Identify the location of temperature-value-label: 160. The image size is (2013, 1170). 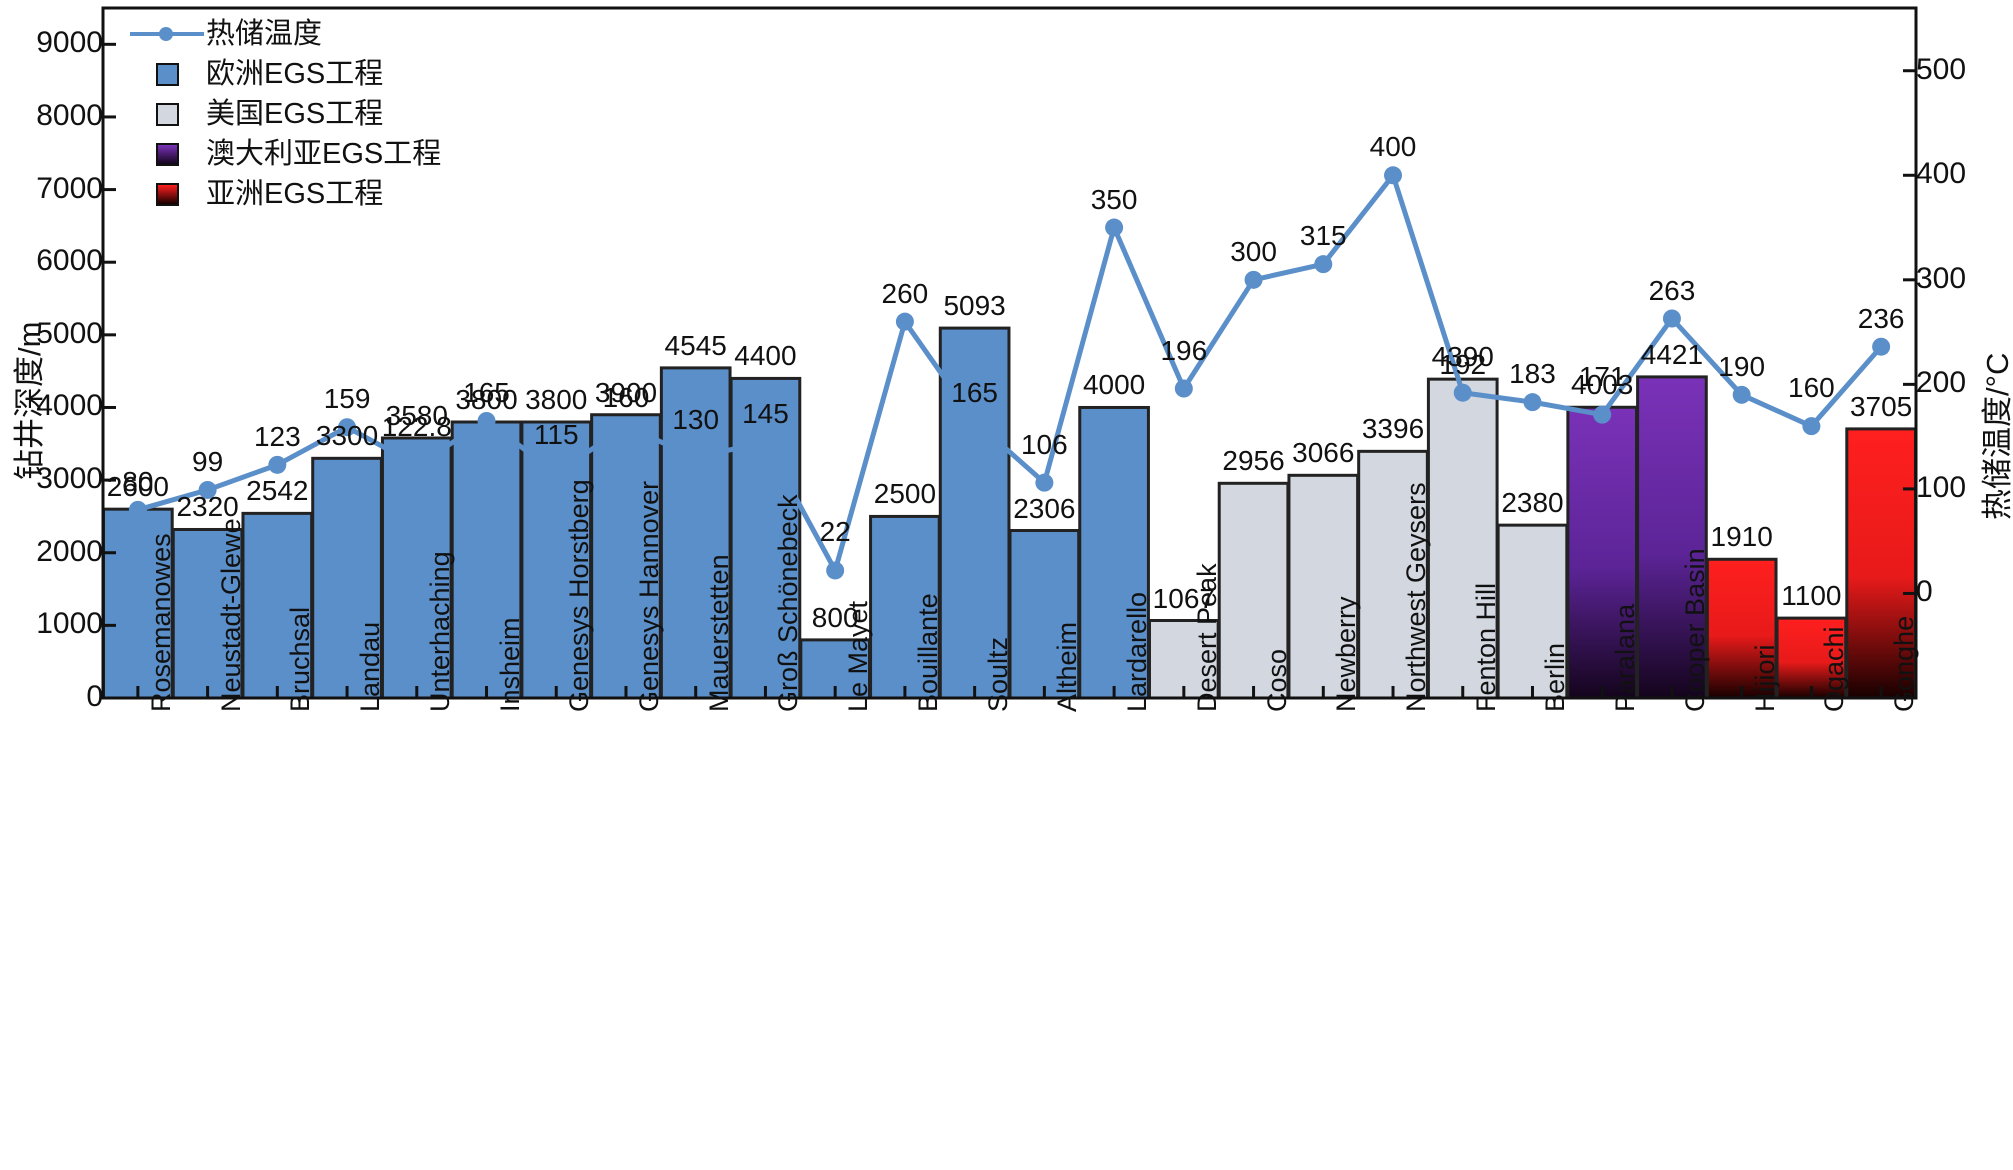
(1811, 388).